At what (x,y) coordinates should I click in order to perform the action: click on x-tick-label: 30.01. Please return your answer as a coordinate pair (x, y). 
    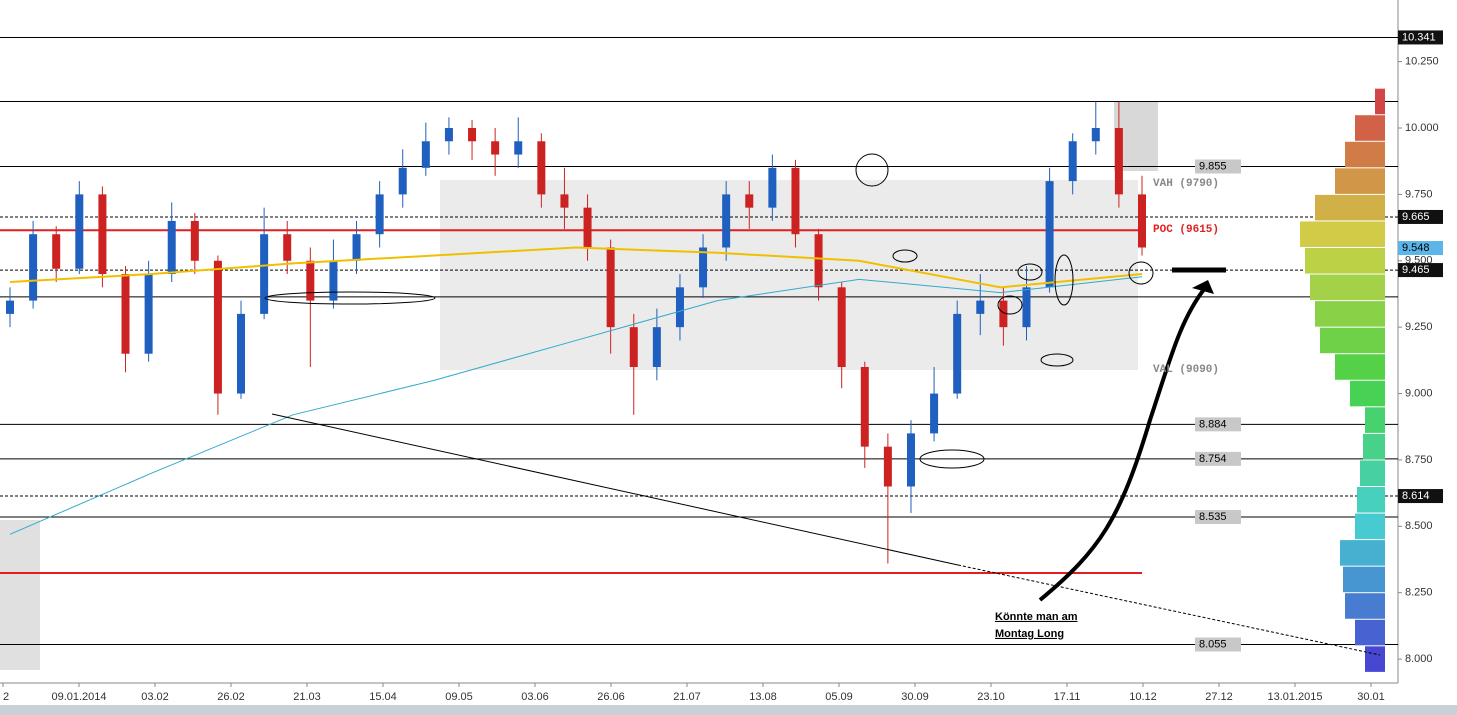
    Looking at the image, I should click on (1371, 697).